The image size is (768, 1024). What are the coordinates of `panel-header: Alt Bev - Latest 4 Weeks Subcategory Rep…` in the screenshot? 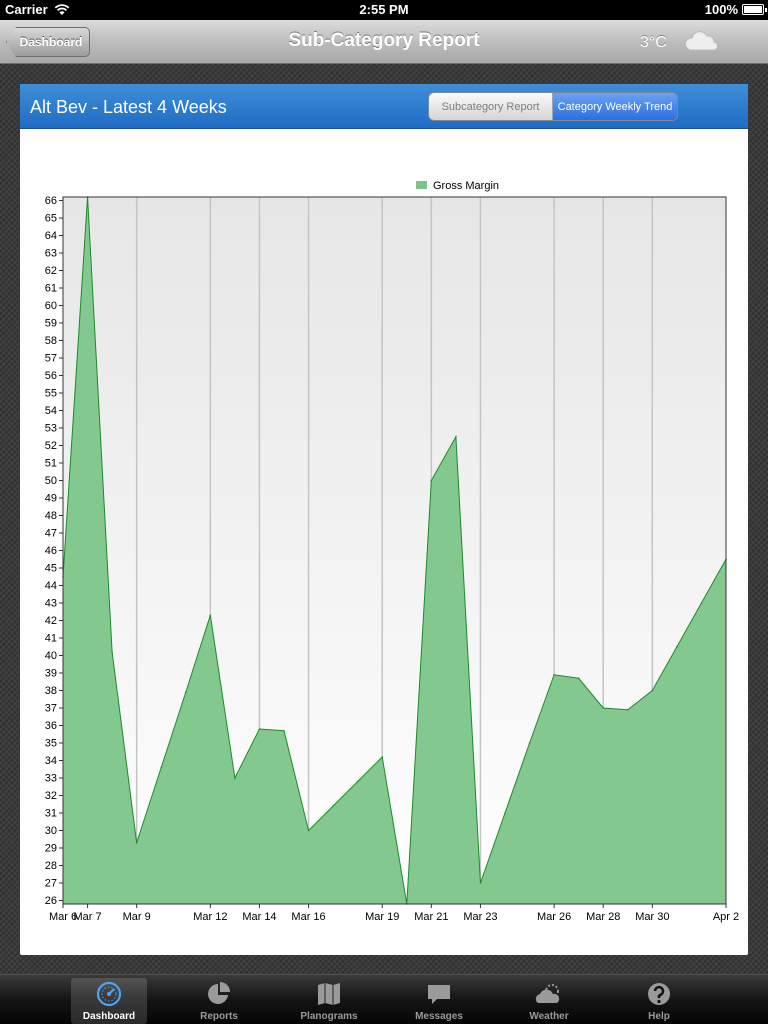 It's located at (384, 106).